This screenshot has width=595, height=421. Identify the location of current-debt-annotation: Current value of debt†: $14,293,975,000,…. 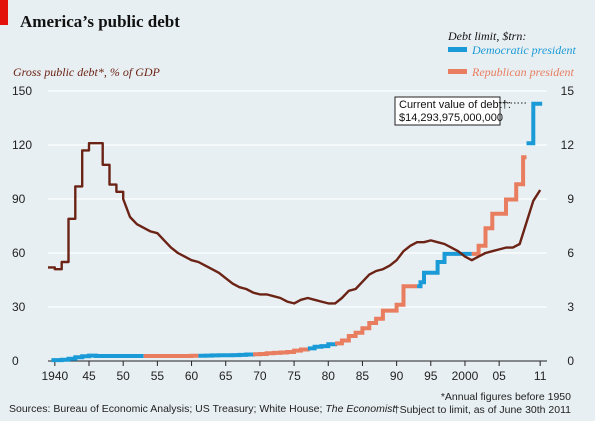
(461, 111).